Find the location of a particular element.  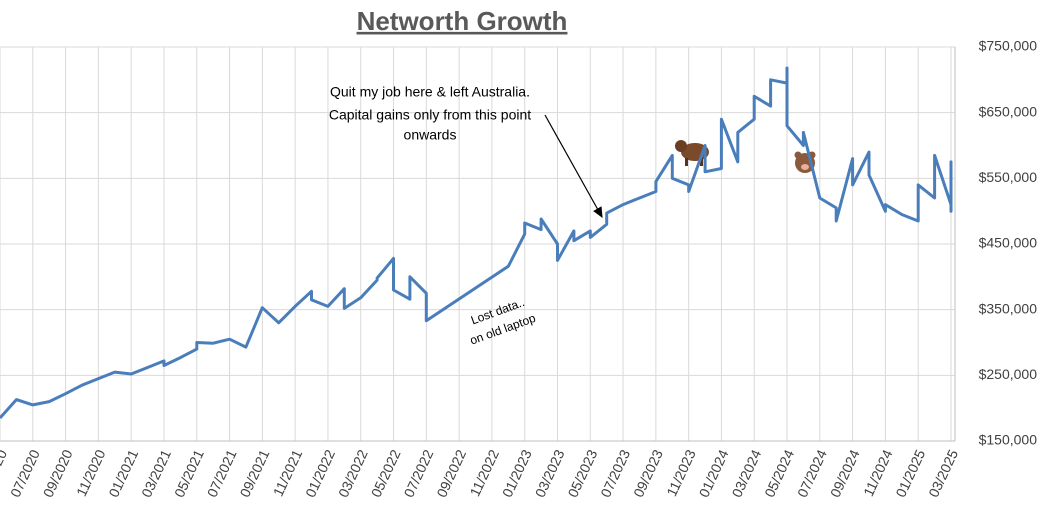

annotation: onwards is located at coordinates (430, 135).